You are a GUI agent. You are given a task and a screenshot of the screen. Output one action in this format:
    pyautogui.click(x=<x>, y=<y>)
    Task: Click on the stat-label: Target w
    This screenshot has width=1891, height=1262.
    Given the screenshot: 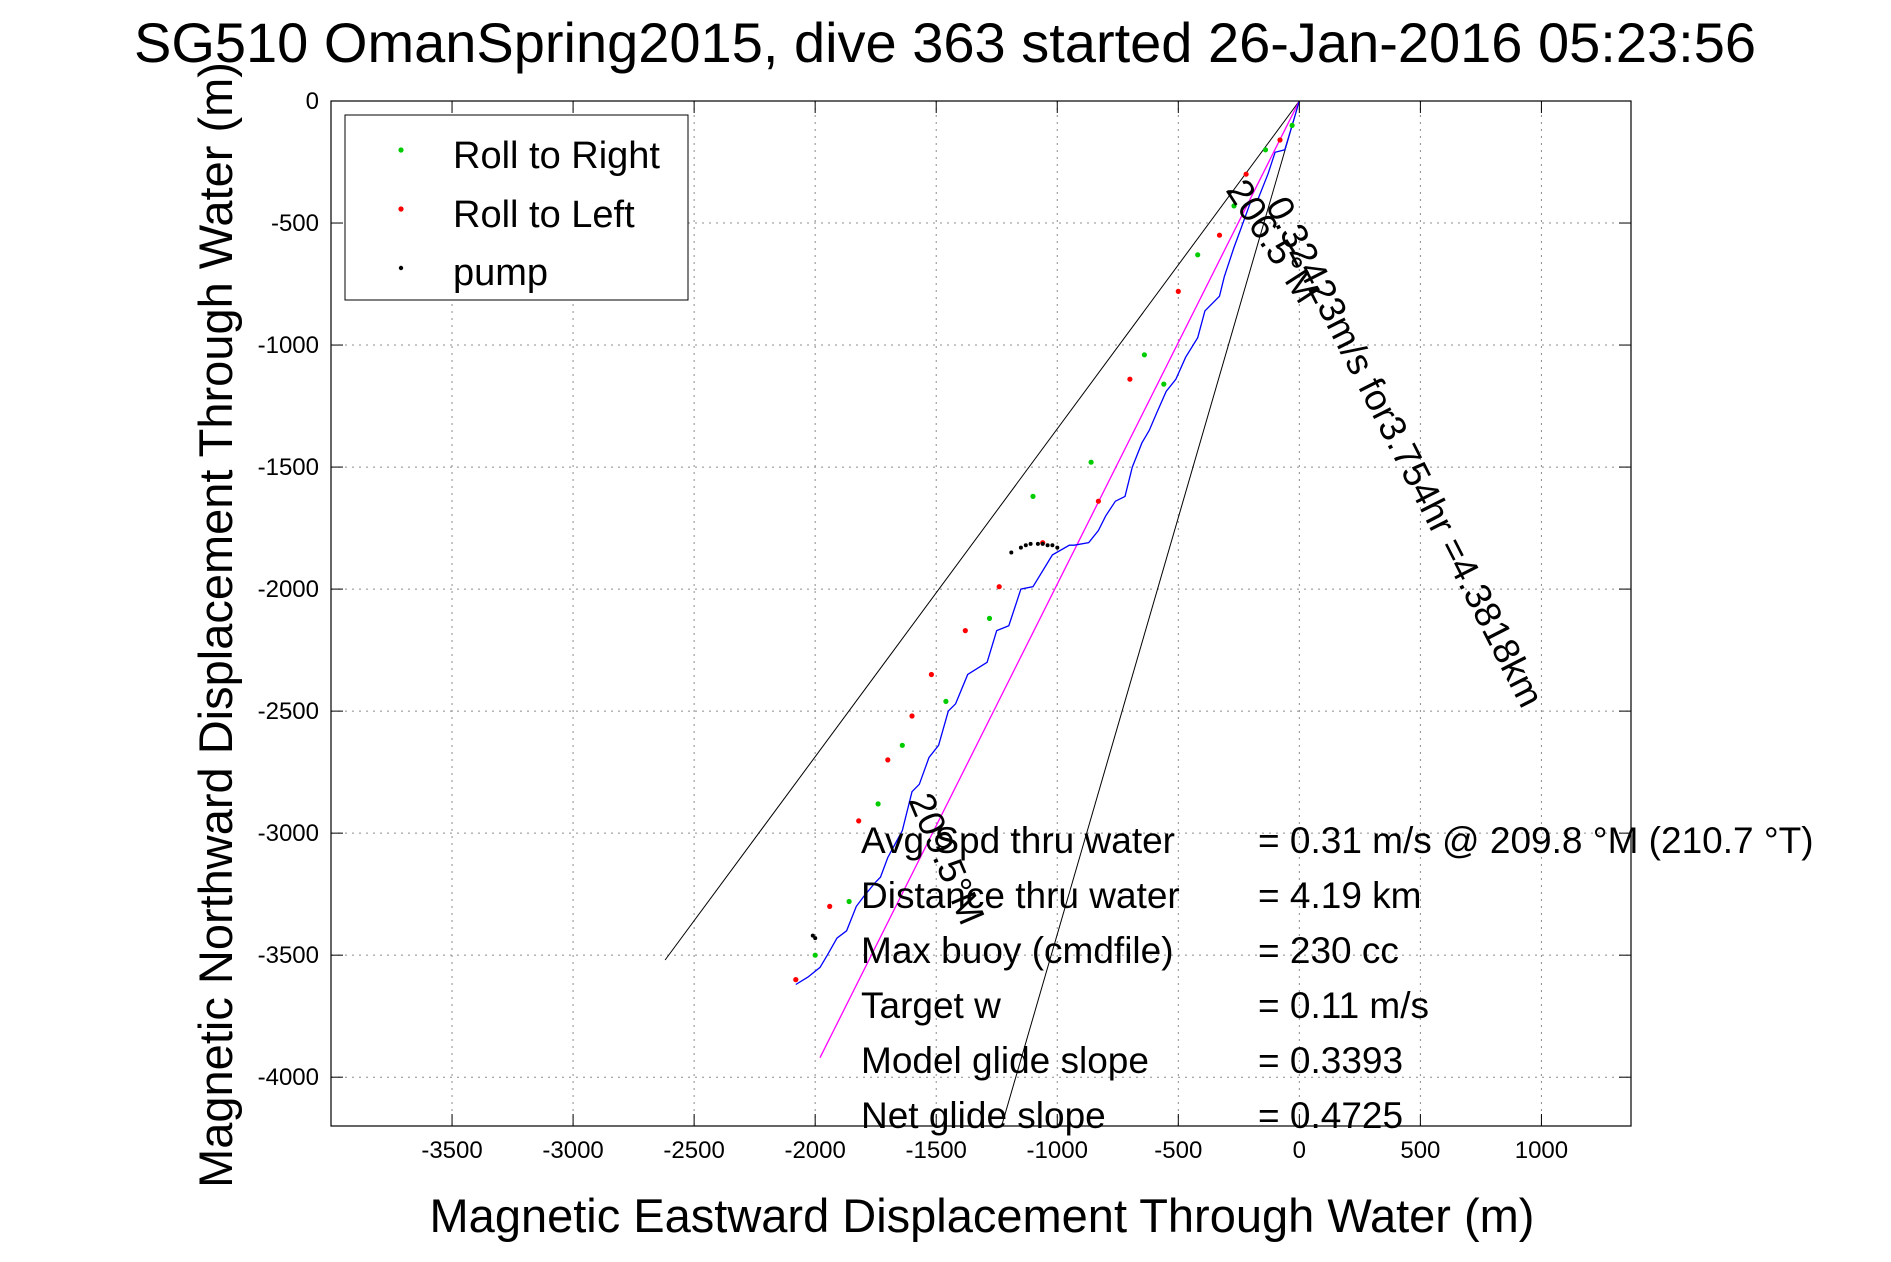 What is the action you would take?
    pyautogui.click(x=931, y=1005)
    